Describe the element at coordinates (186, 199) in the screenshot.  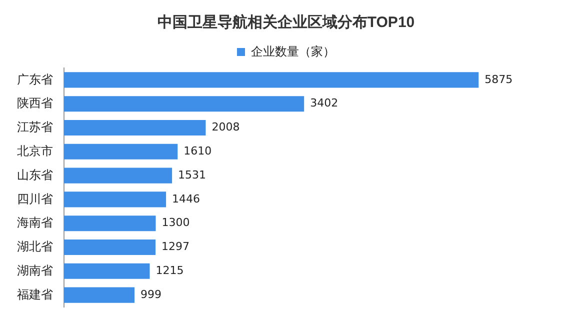
I see `data-label: 1446` at that location.